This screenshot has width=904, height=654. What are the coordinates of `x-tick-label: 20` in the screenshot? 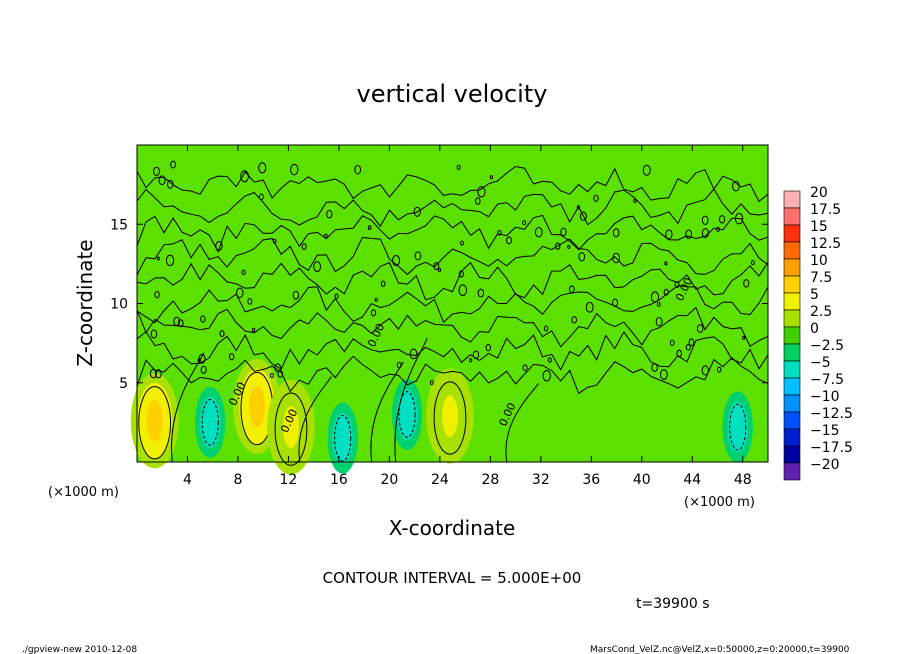 It's located at (389, 480).